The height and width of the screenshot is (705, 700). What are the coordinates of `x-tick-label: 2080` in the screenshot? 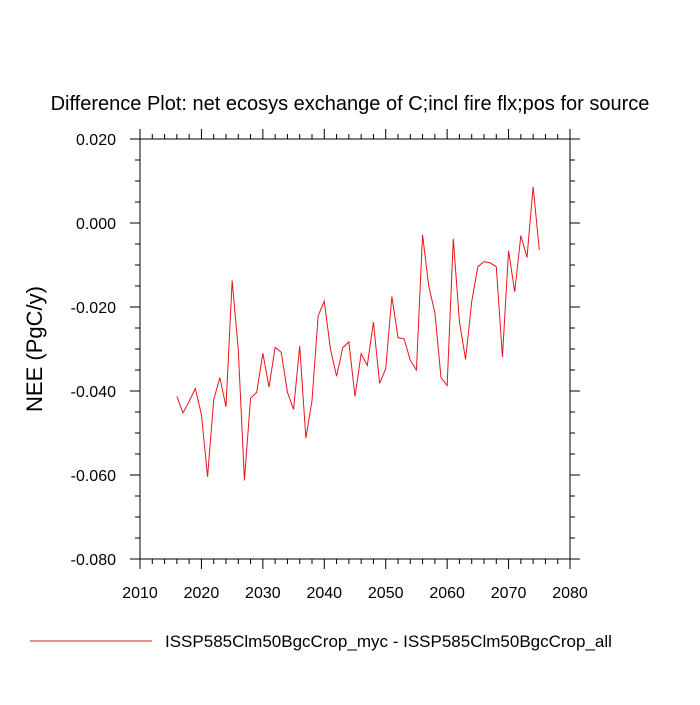 It's located at (570, 593).